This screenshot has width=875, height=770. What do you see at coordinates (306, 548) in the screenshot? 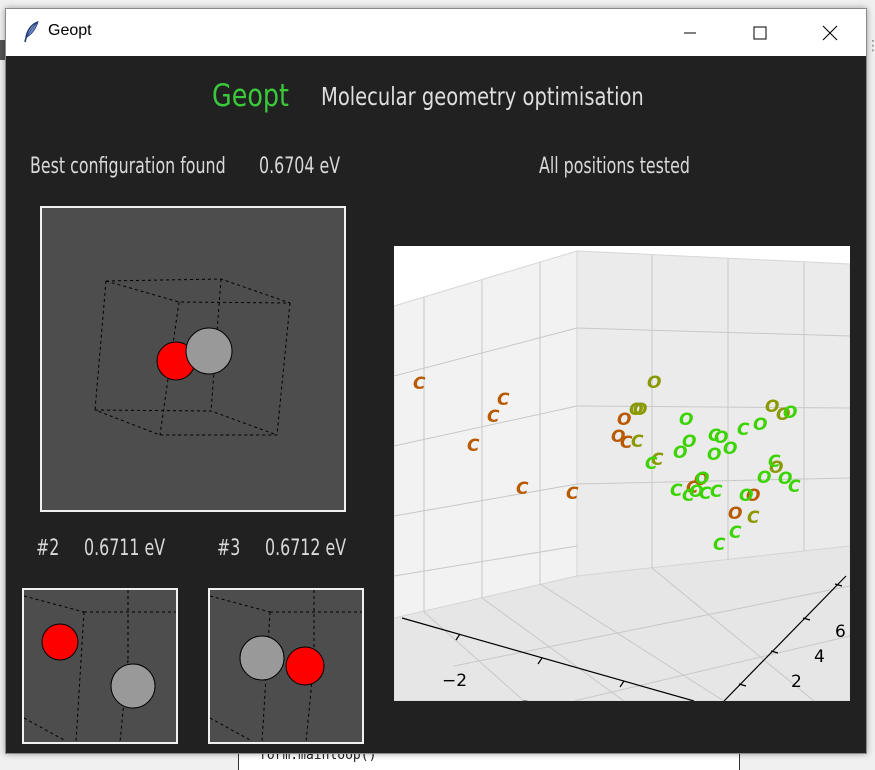
I see `runner-up-3-energy: 0.6712 eV` at bounding box center [306, 548].